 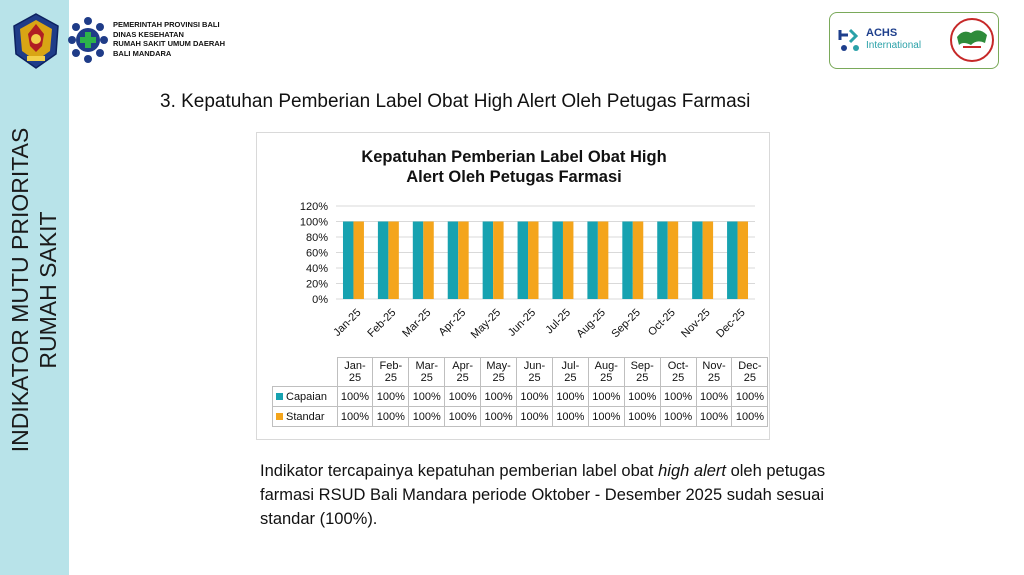 I want to click on legend-label: Capaian, so click(x=306, y=396).